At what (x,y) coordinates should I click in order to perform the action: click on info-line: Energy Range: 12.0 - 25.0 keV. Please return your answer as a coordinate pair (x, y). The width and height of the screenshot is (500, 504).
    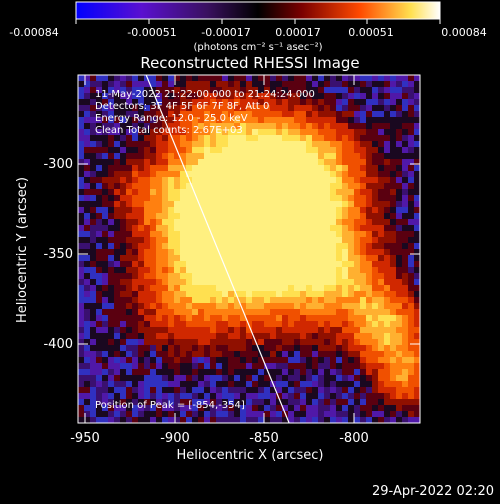
    Looking at the image, I should click on (171, 118).